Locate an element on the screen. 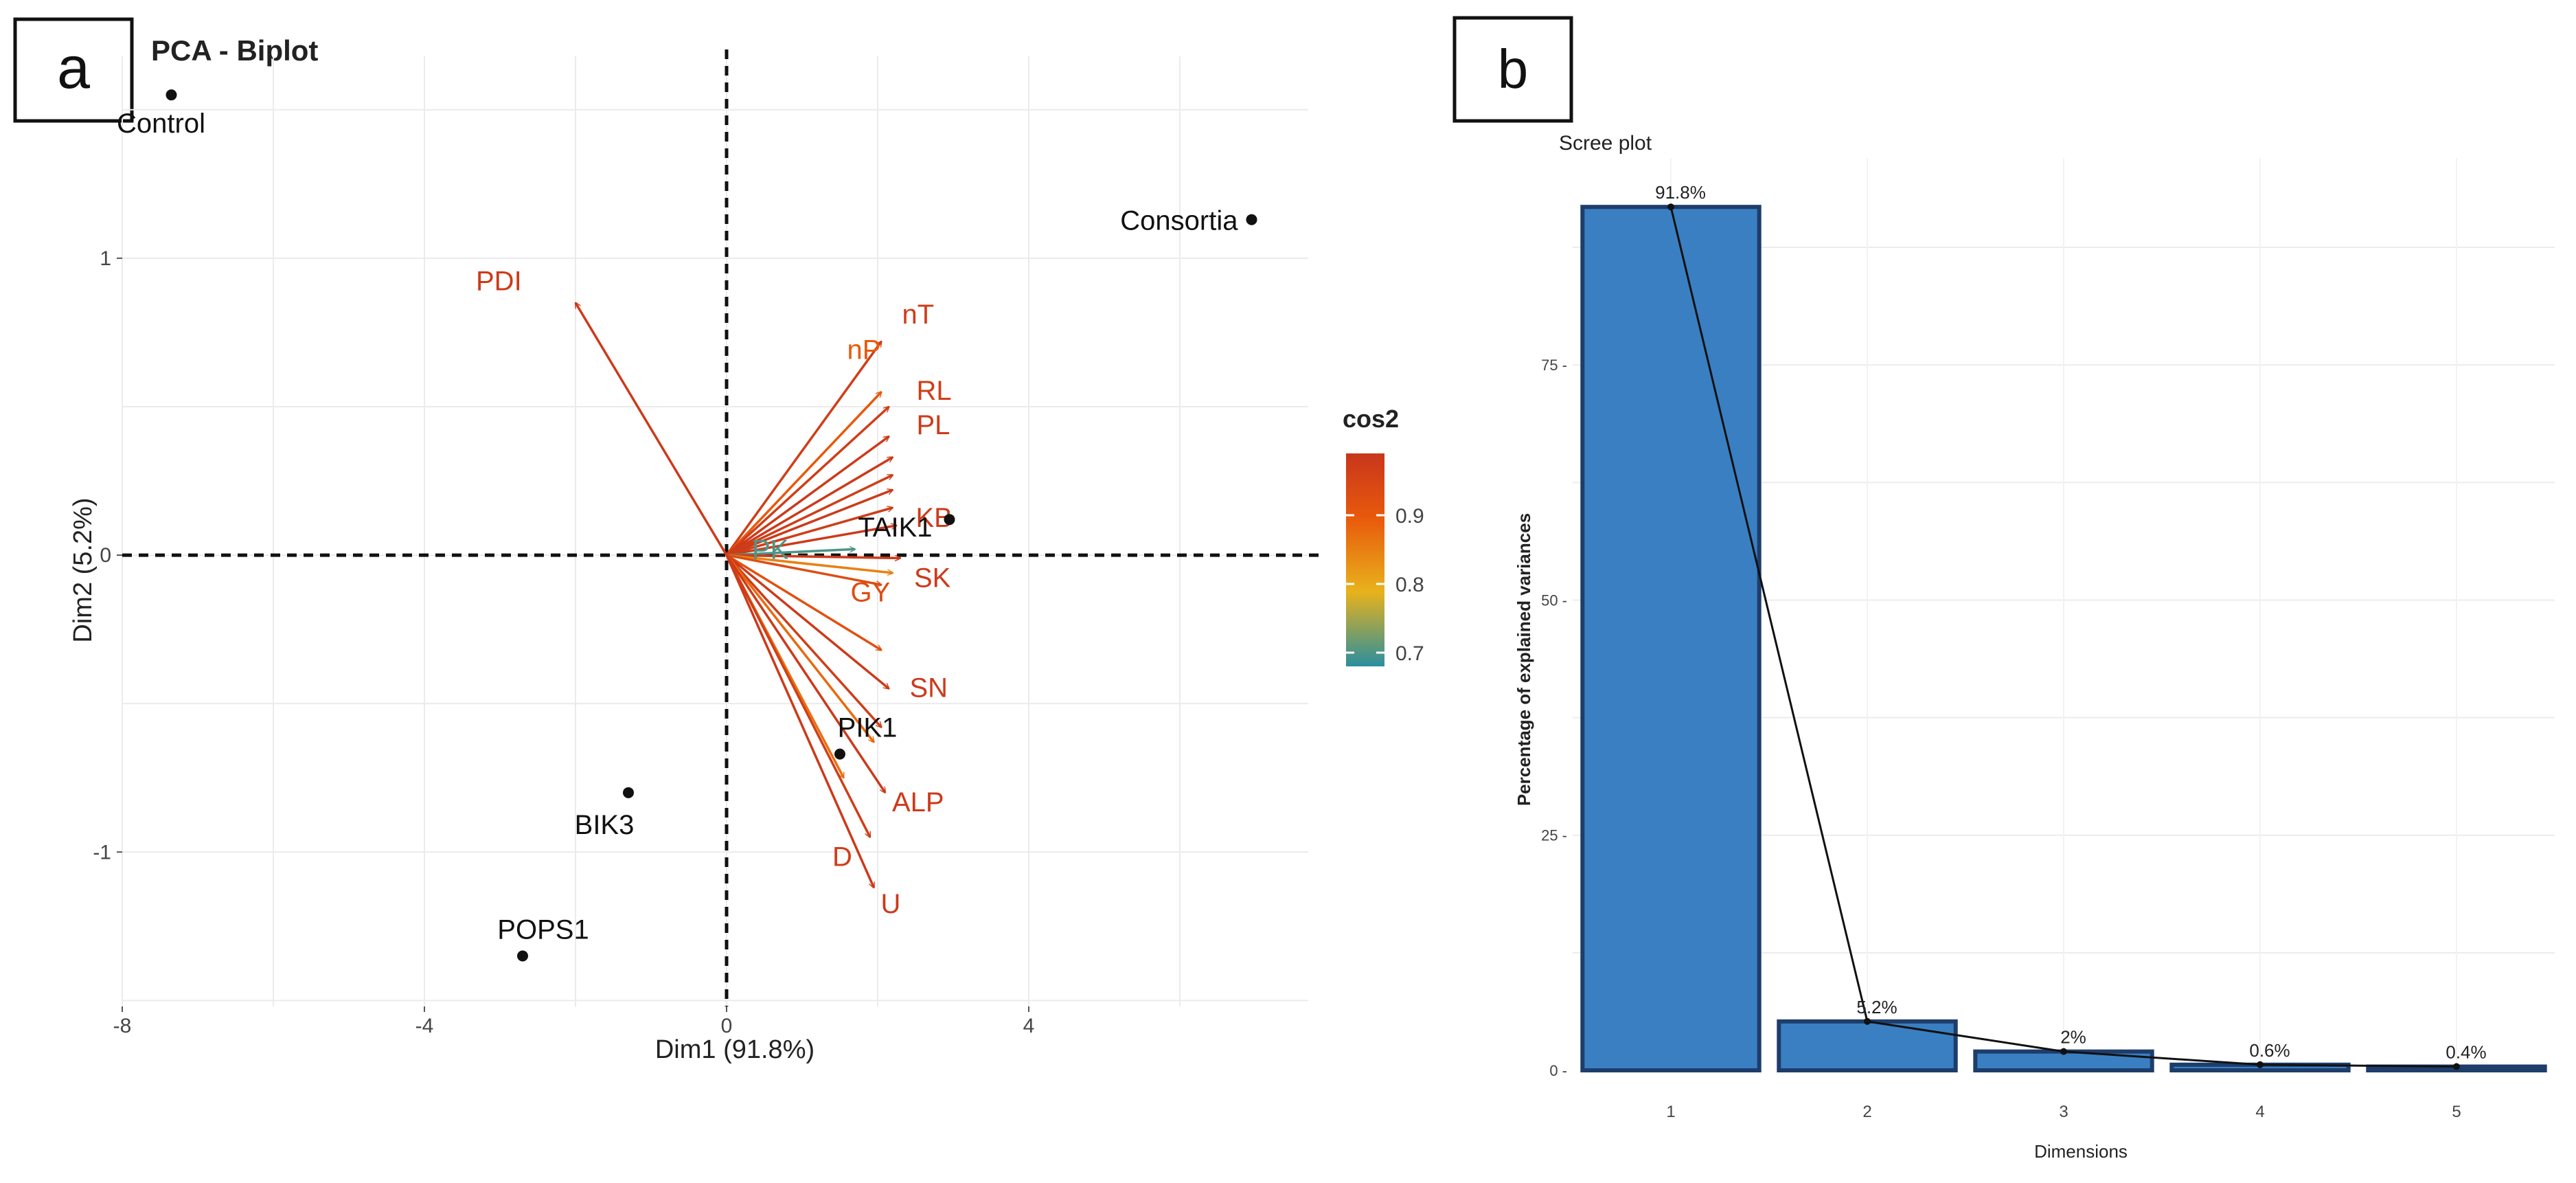 The width and height of the screenshot is (2576, 1183). individual-label: BIK3 is located at coordinates (605, 825).